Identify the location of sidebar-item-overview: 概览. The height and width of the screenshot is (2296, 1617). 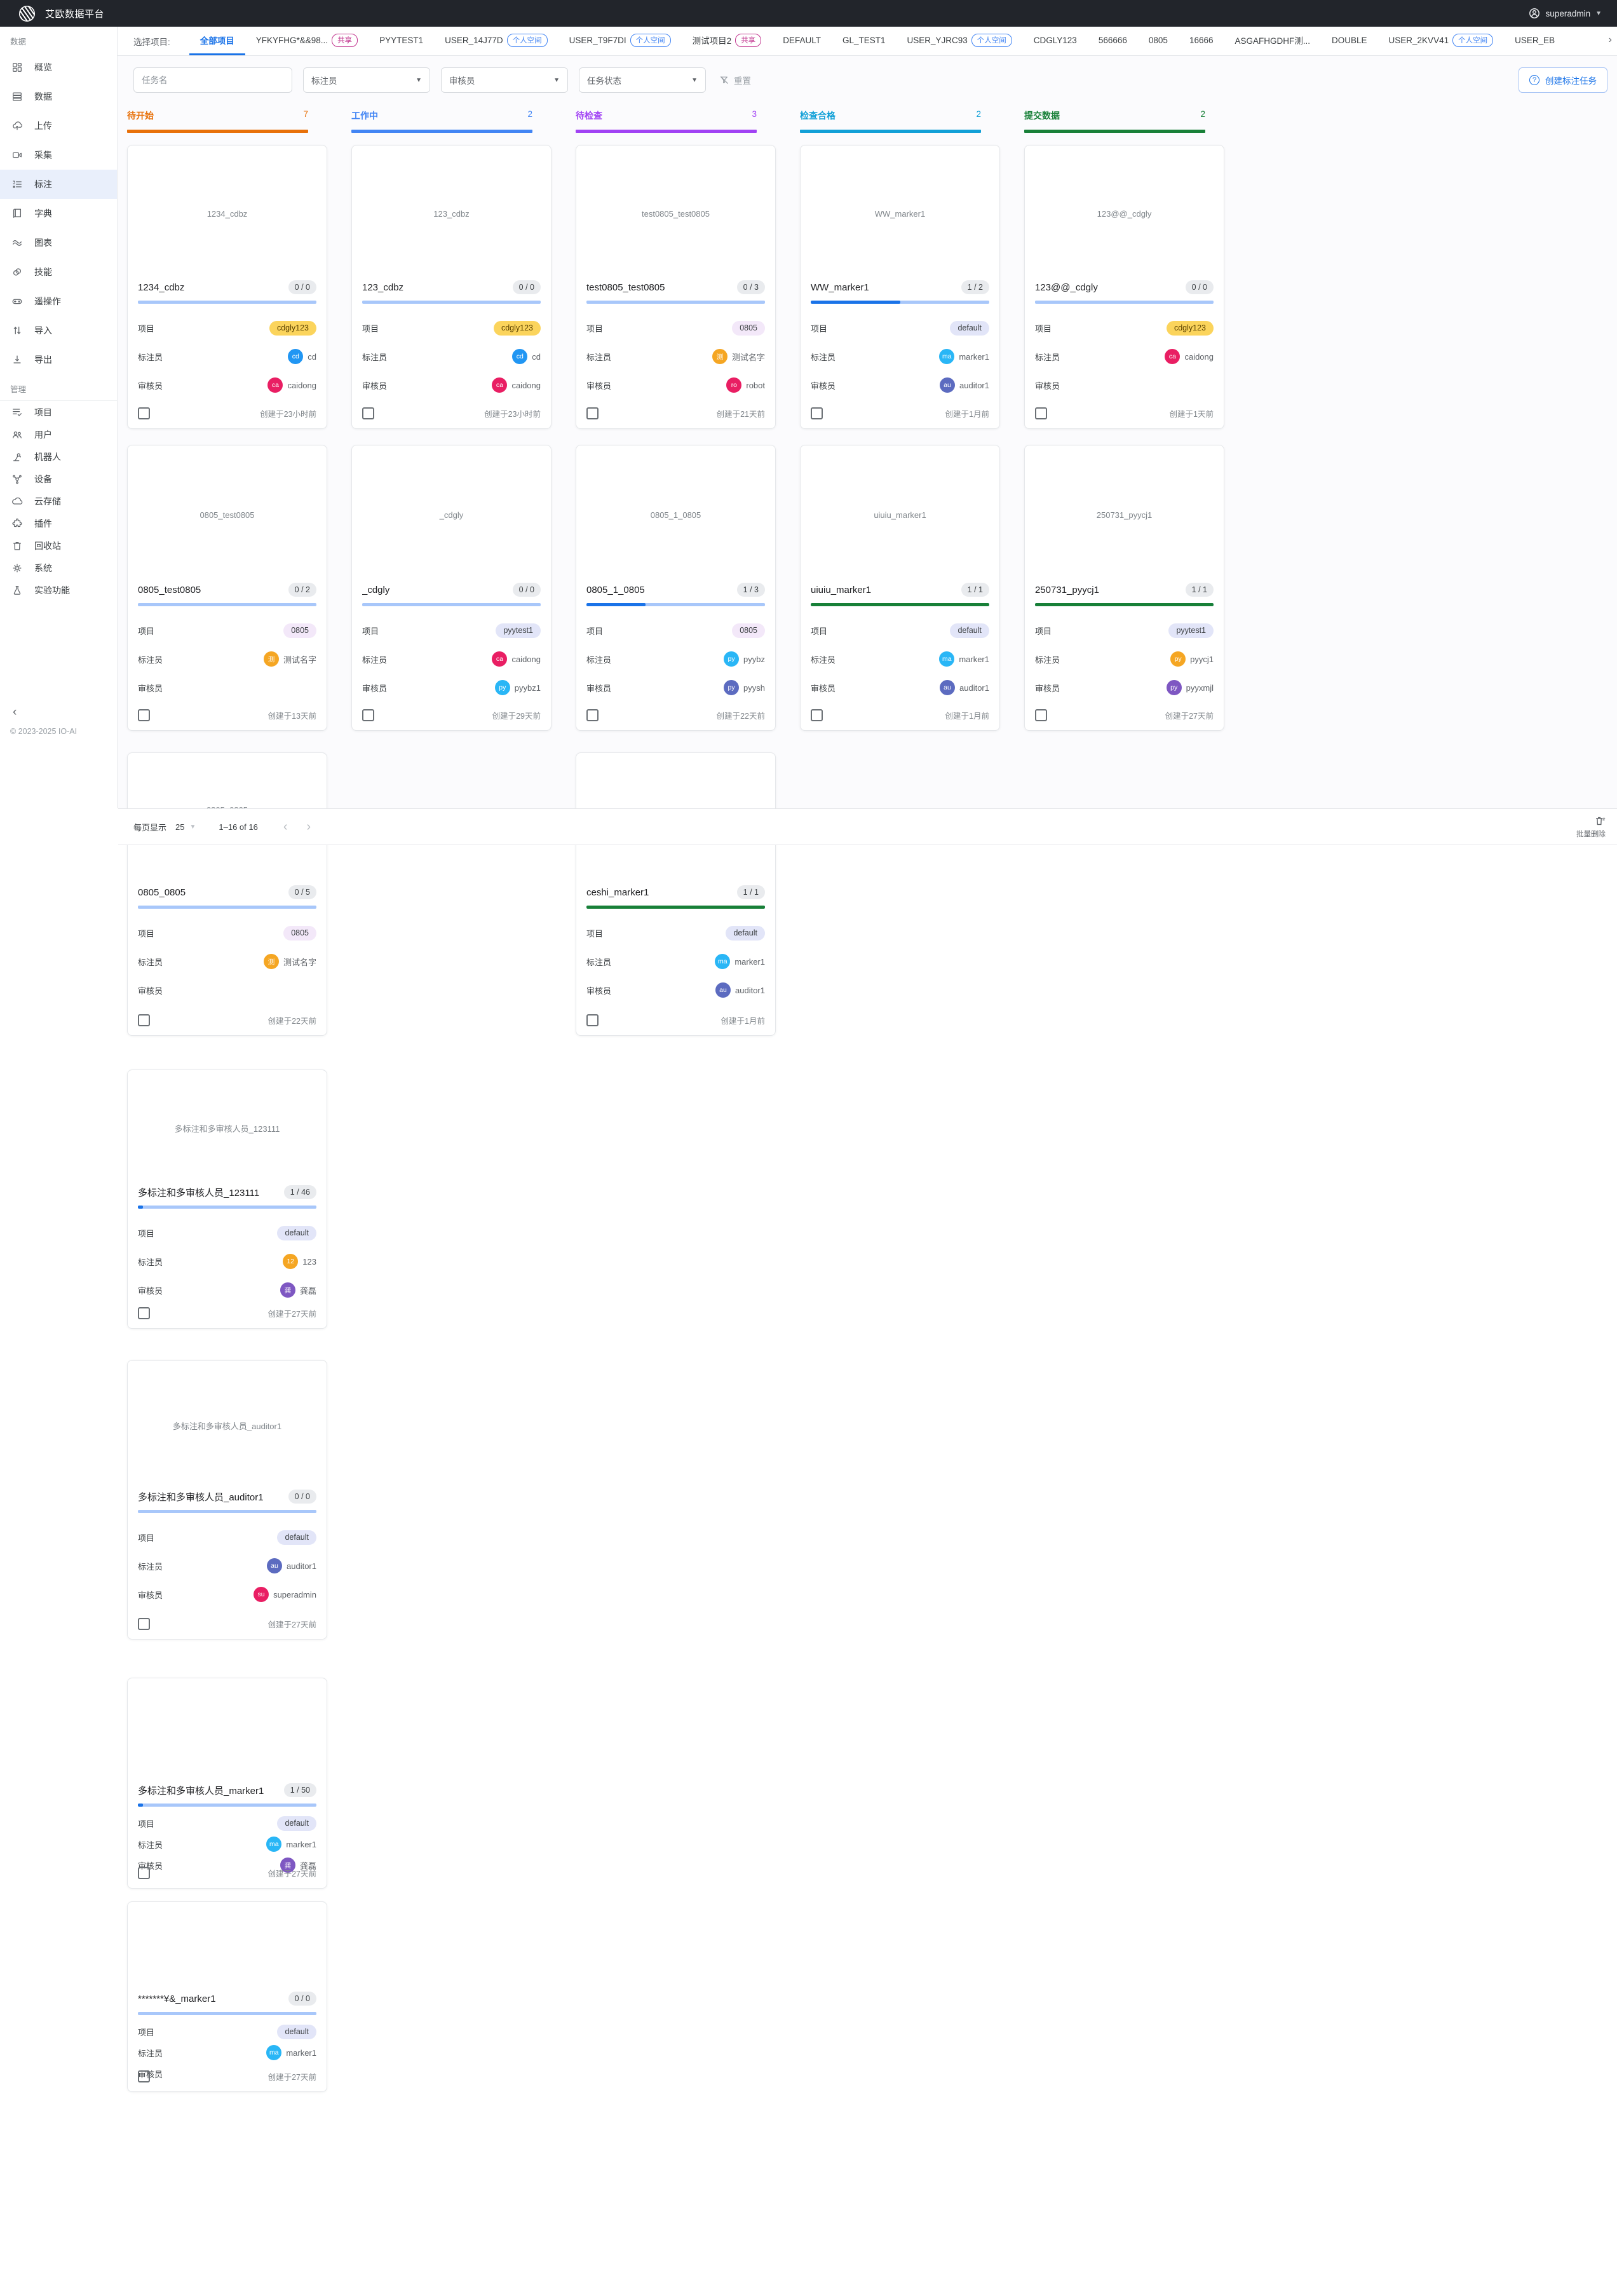
(58, 67).